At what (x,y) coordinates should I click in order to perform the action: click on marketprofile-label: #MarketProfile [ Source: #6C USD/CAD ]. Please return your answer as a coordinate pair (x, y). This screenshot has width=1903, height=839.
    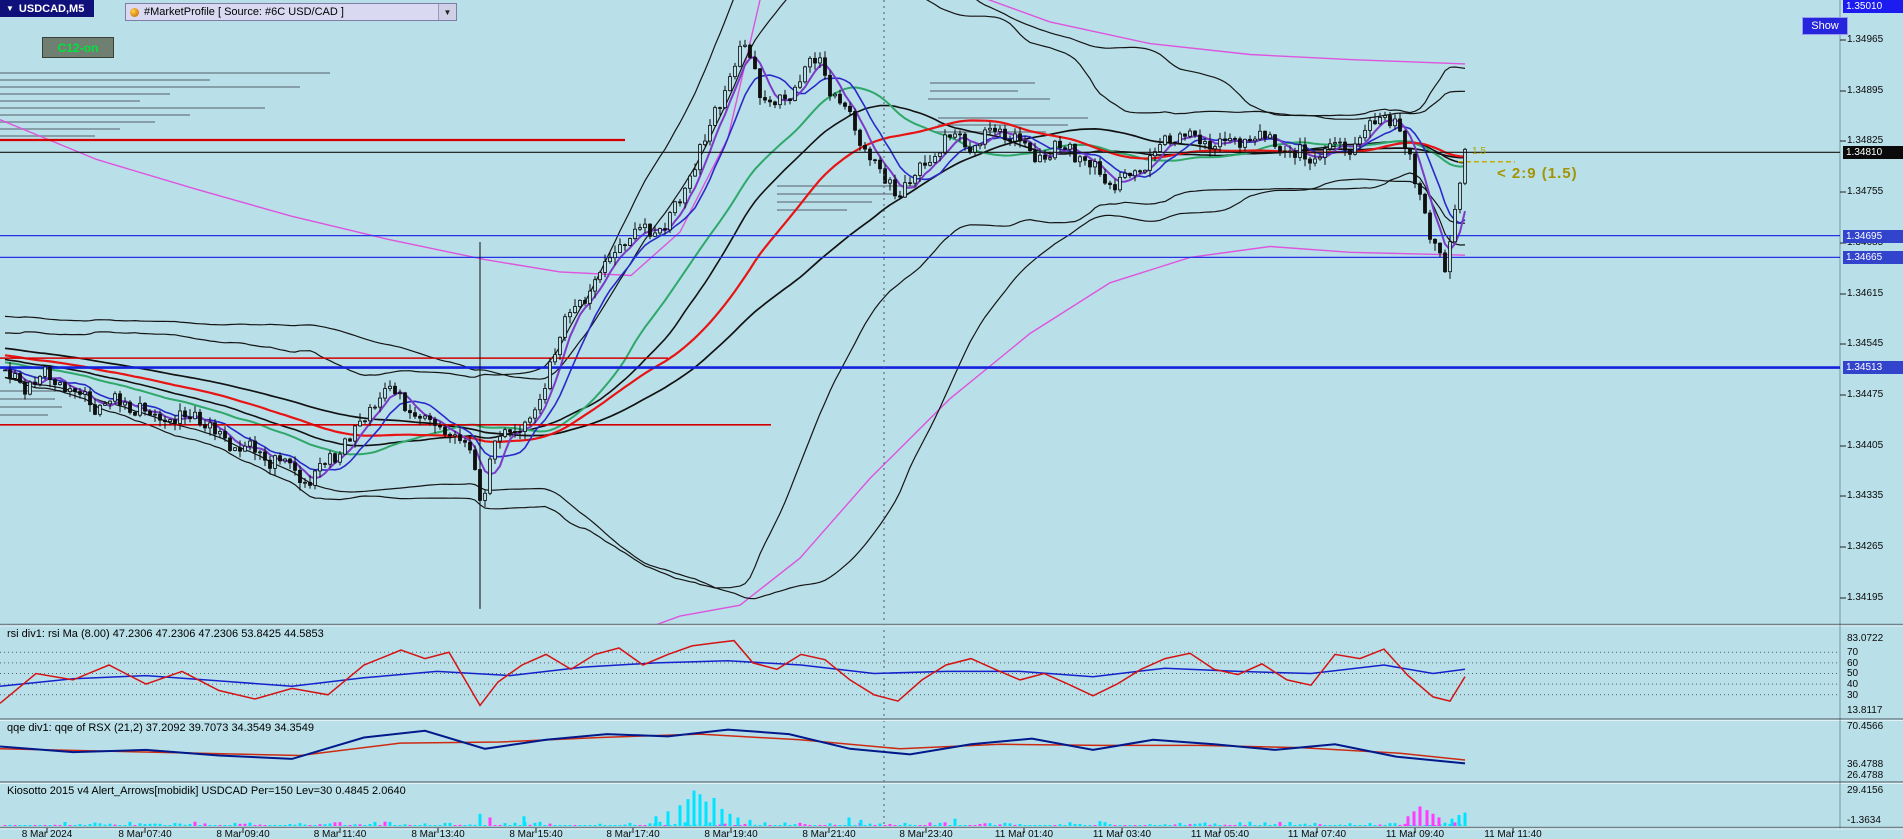
    Looking at the image, I should click on (244, 12).